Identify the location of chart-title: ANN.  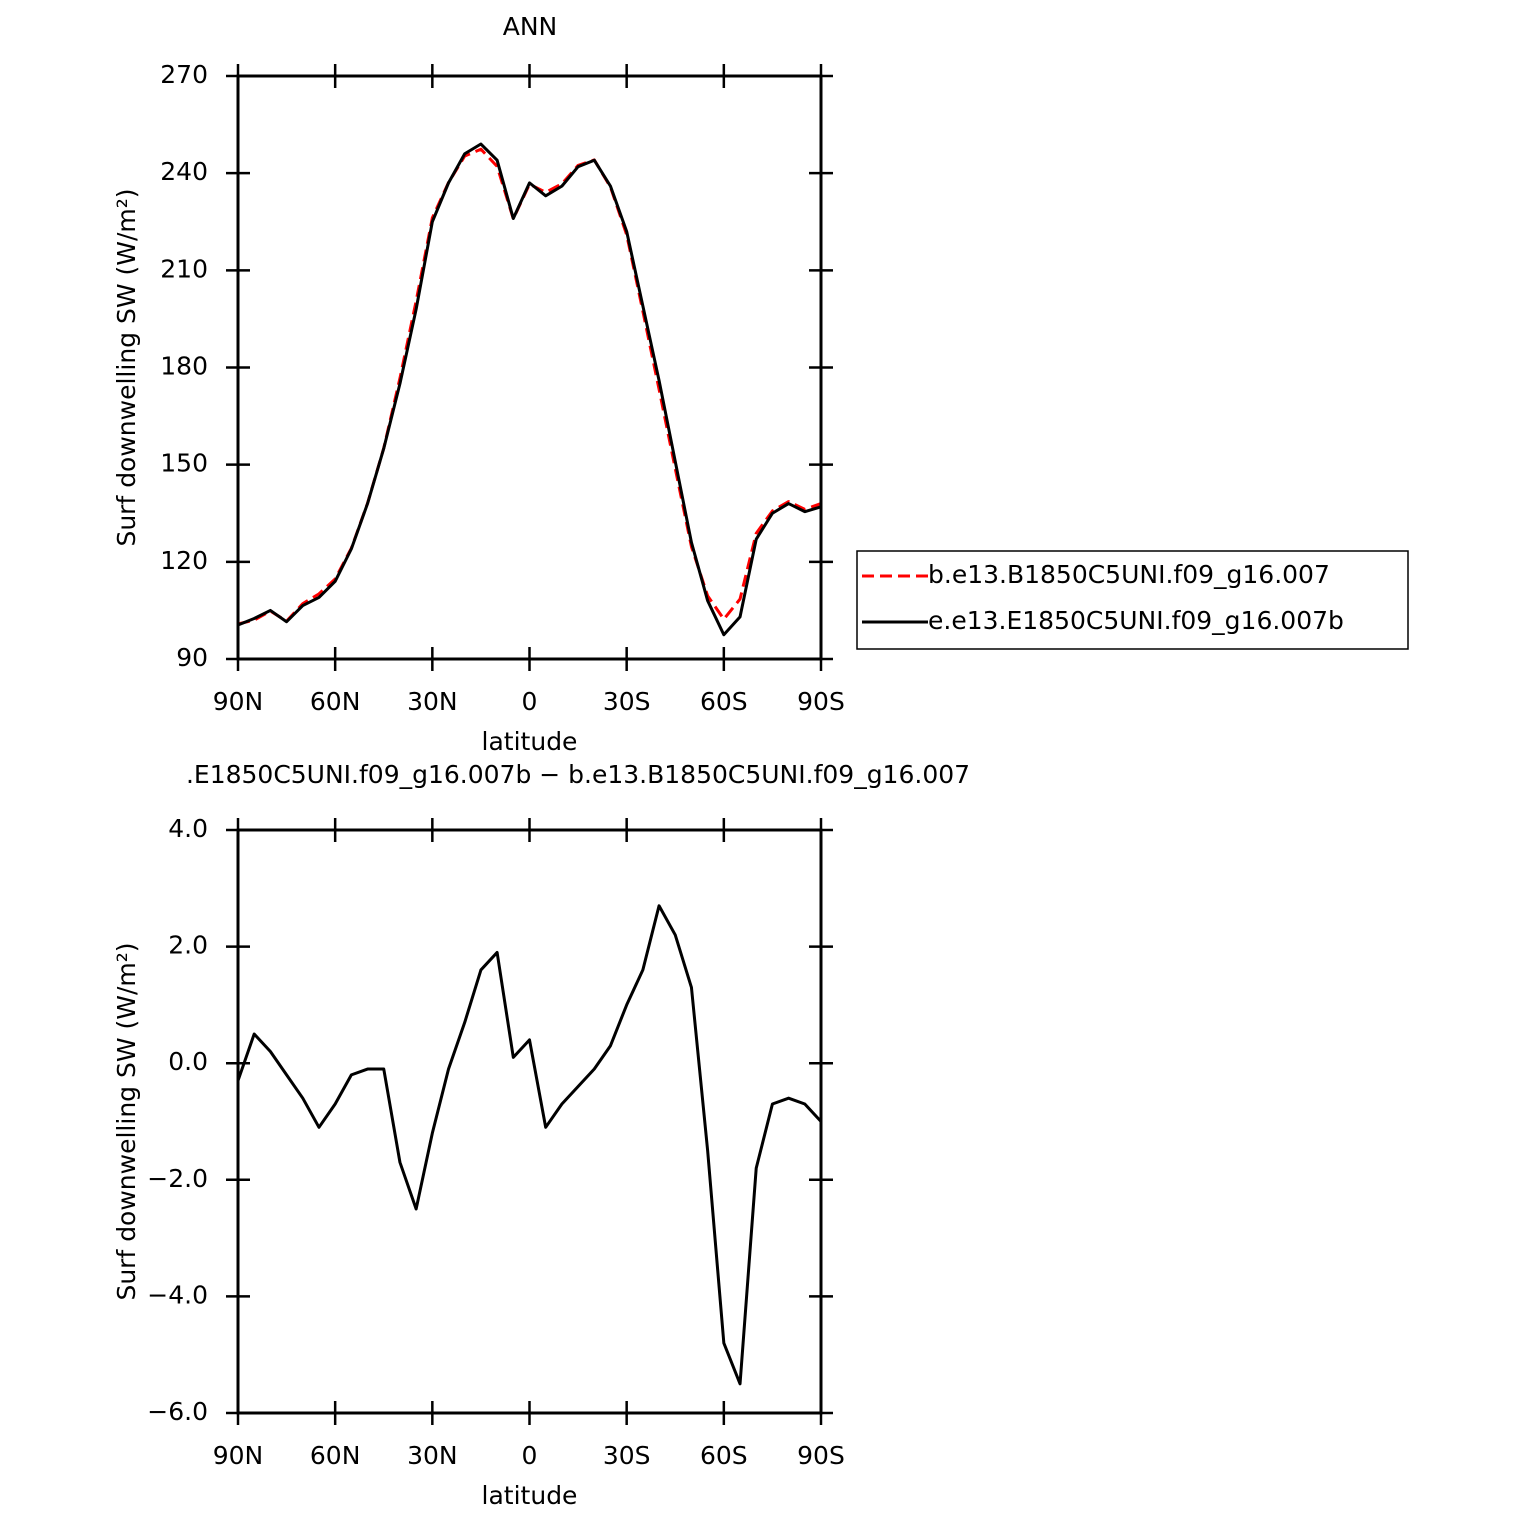
(530, 26).